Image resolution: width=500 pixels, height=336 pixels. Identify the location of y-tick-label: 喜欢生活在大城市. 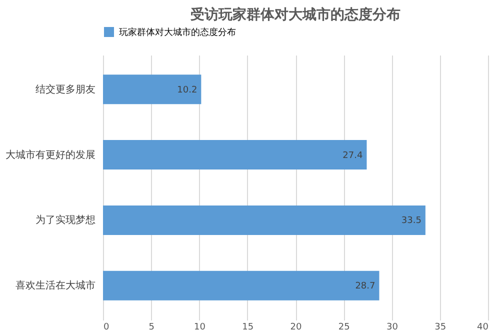
(56, 286).